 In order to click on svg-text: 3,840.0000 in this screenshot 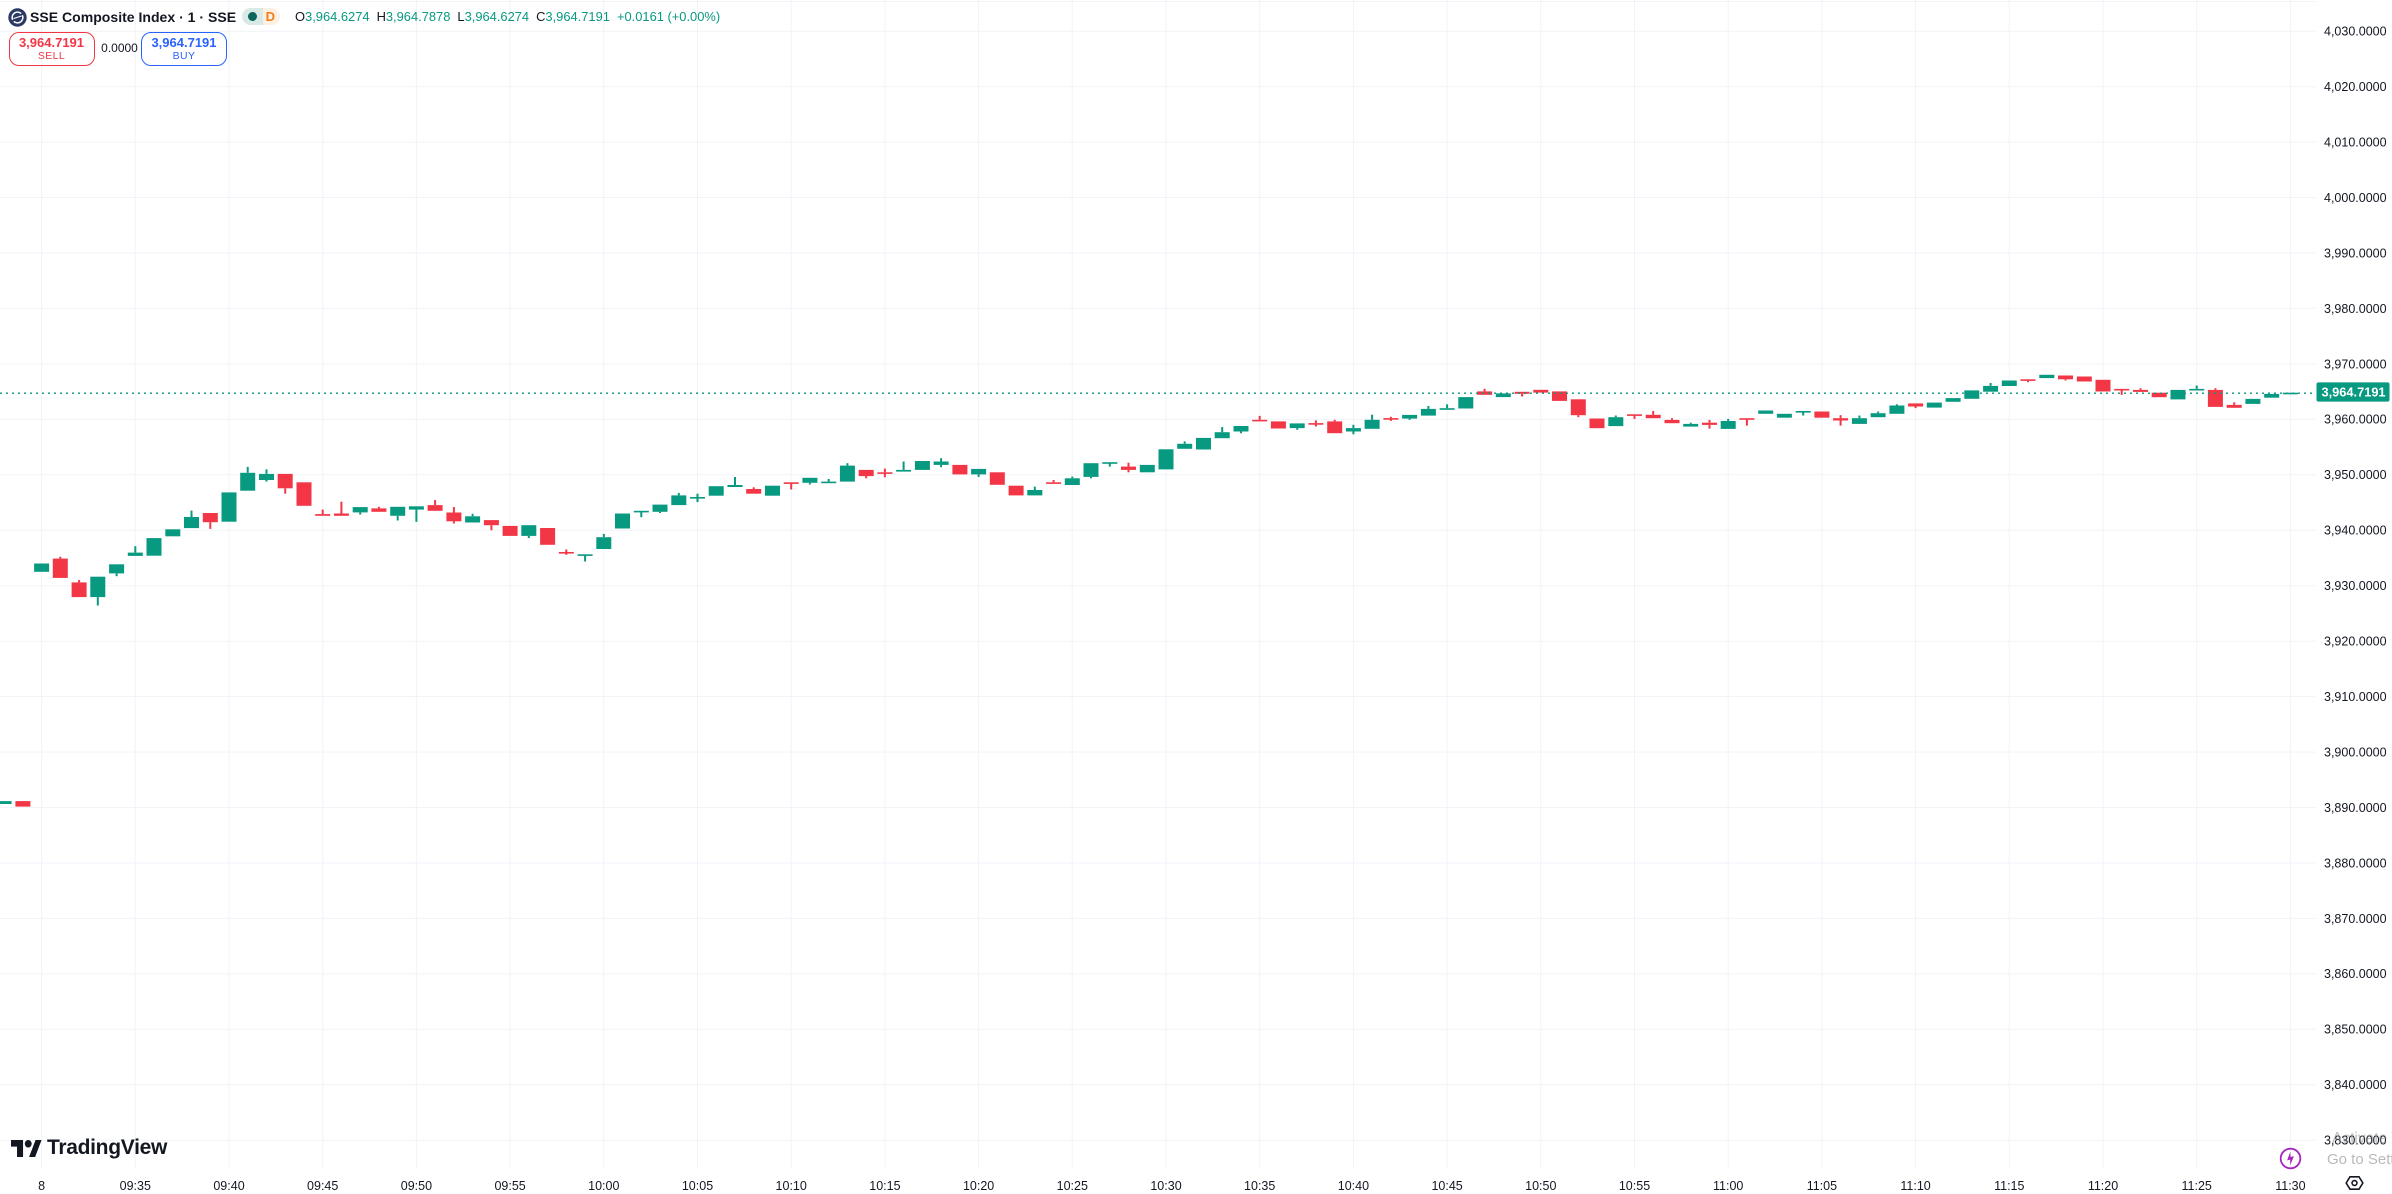, I will do `click(2355, 1085)`.